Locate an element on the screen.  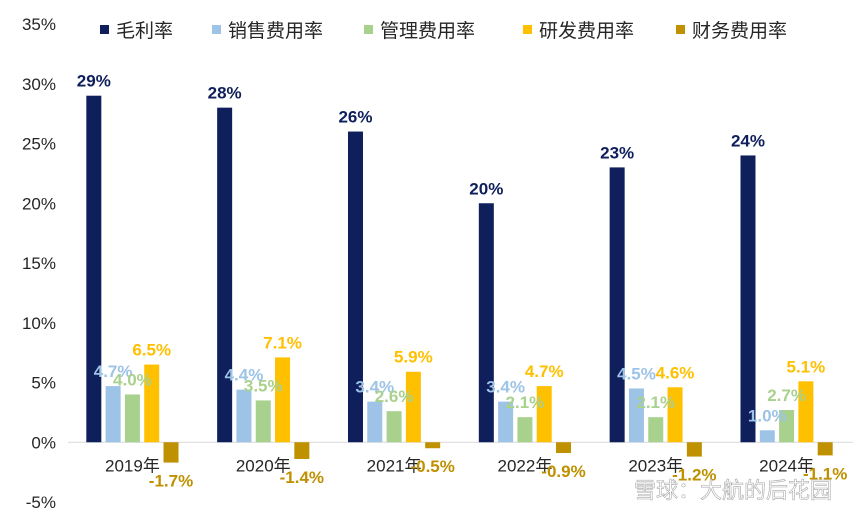
x-category-label: 2021年 is located at coordinates (394, 465).